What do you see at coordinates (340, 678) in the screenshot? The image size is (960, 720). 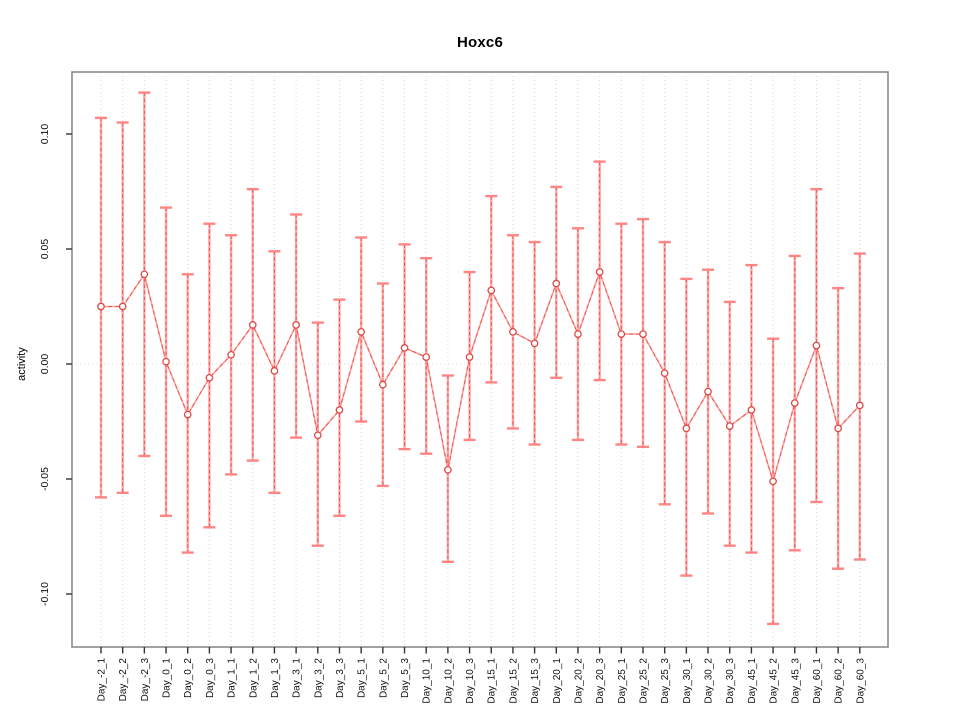 I see `x-tick-label: Day_3_3` at bounding box center [340, 678].